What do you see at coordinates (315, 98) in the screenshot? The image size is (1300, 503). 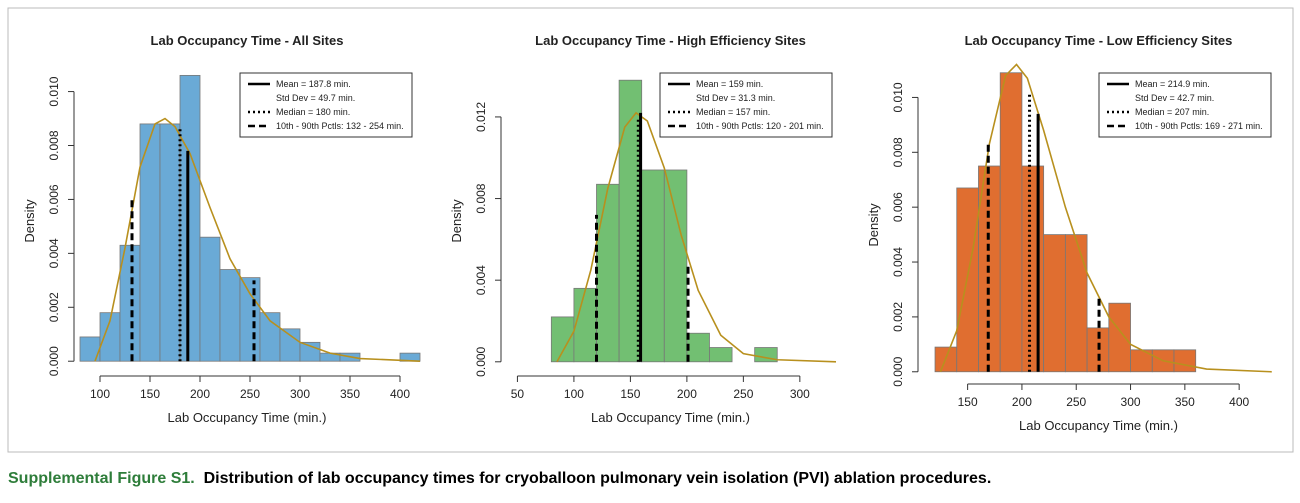 I see `legend-label: Std Dev = 49.7 min.` at bounding box center [315, 98].